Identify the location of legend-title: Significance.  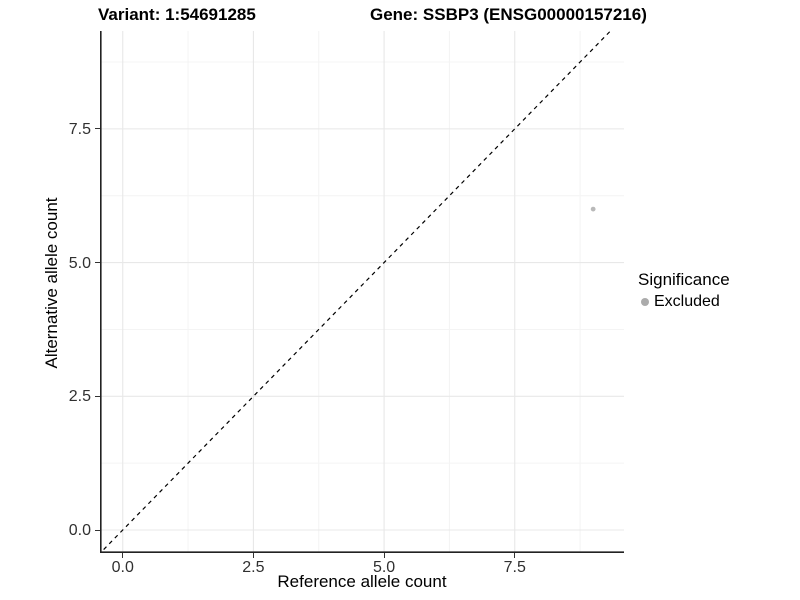
(684, 279).